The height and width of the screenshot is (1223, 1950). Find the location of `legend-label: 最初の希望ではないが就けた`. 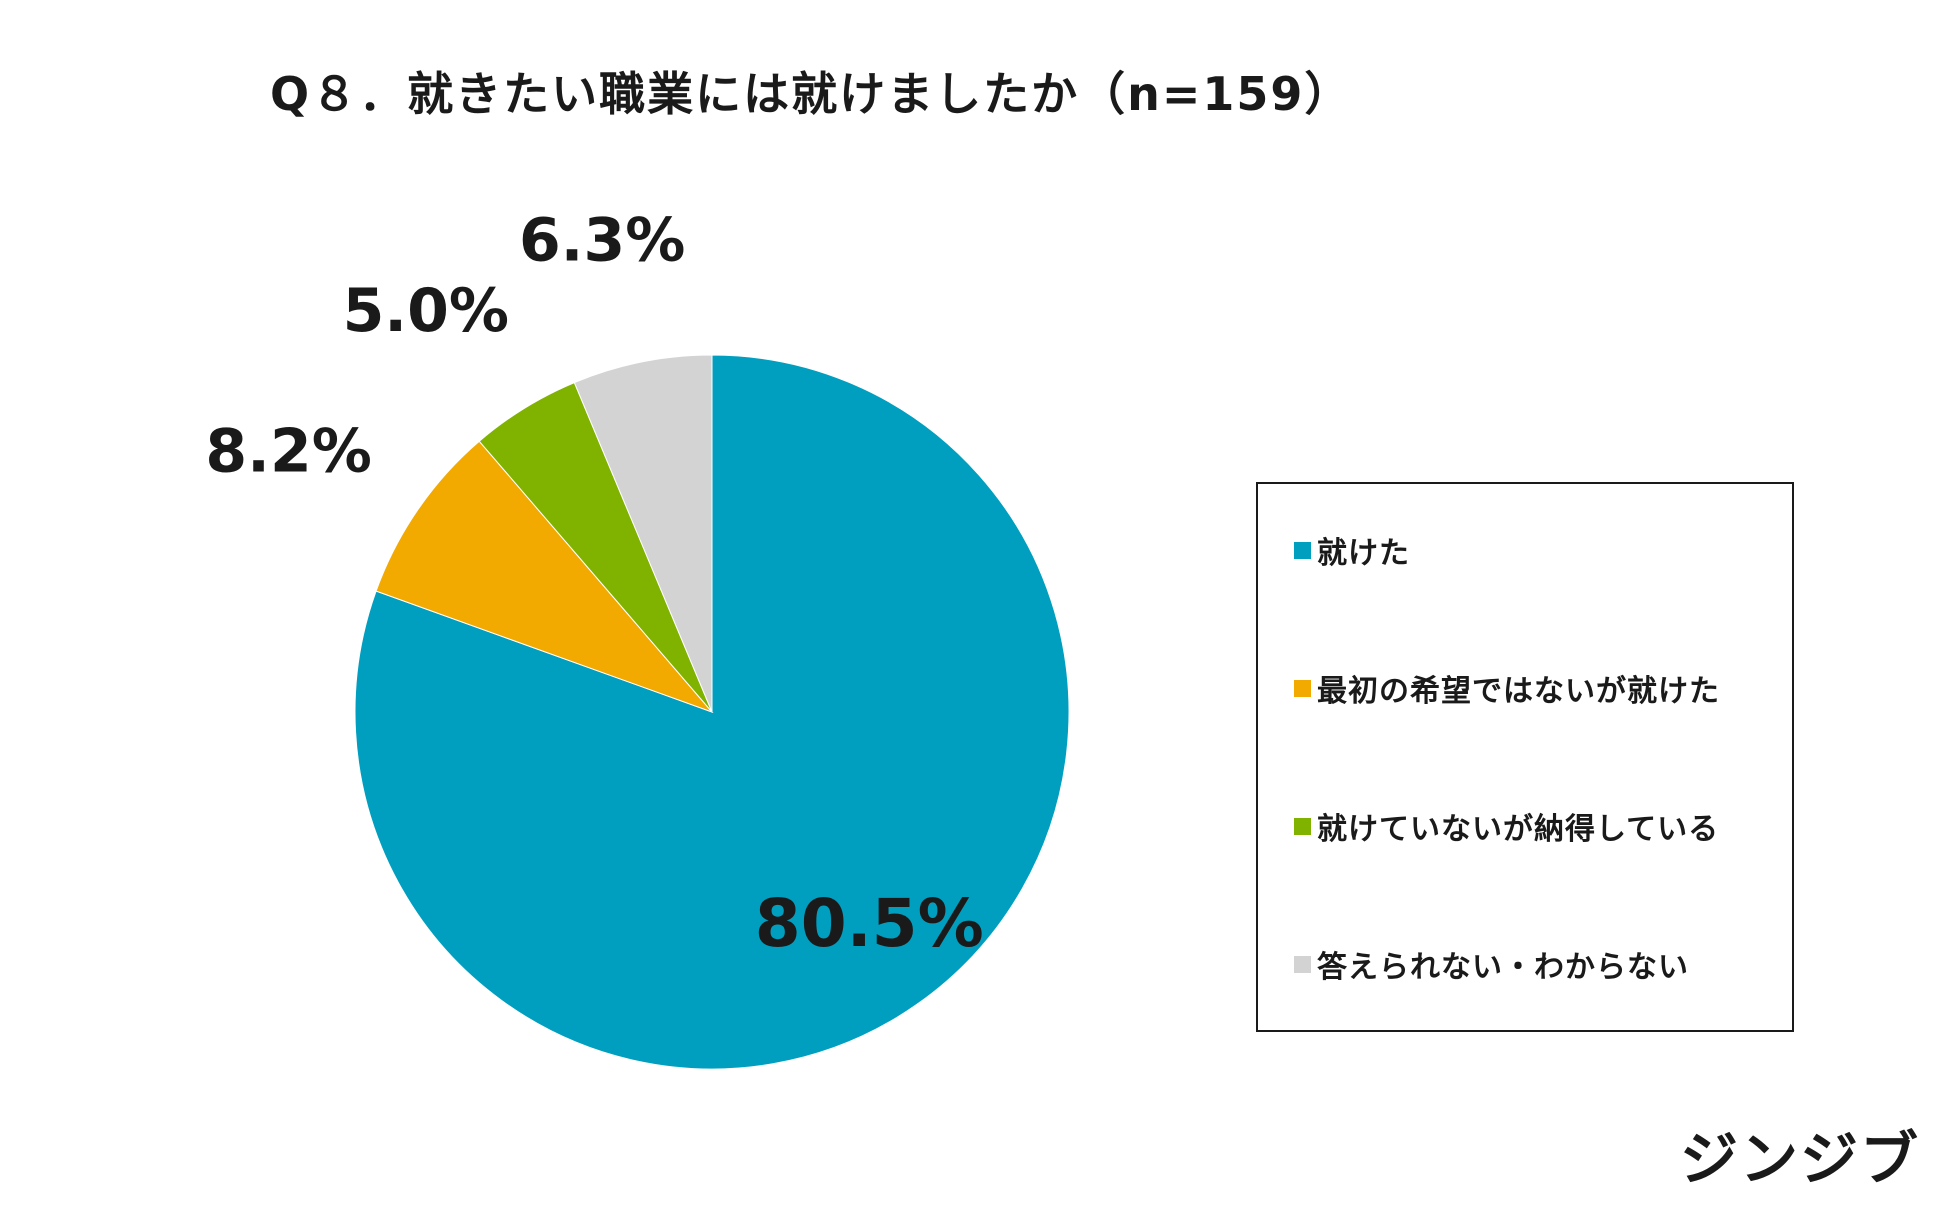

legend-label: 最初の希望ではないが就けた is located at coordinates (1518, 691).